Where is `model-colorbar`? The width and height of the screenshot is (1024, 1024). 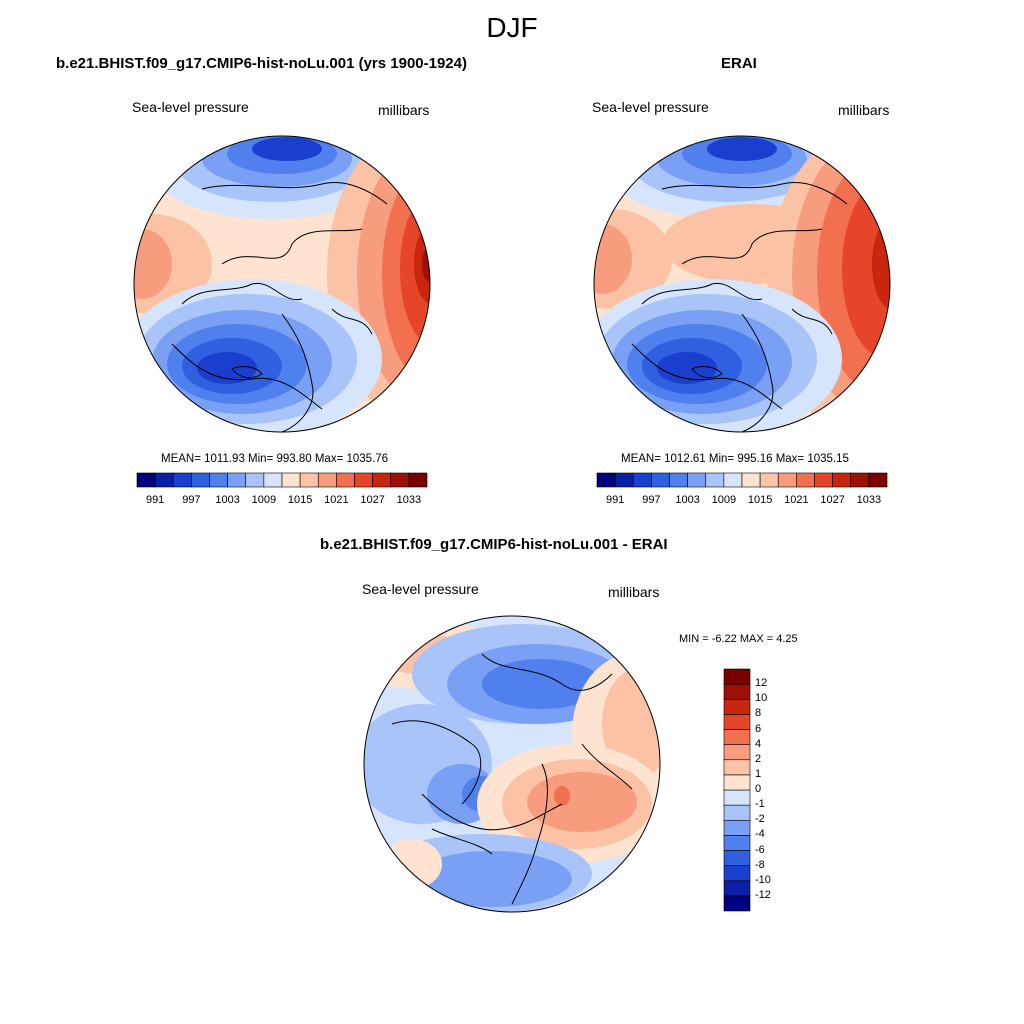
model-colorbar is located at coordinates (282, 480).